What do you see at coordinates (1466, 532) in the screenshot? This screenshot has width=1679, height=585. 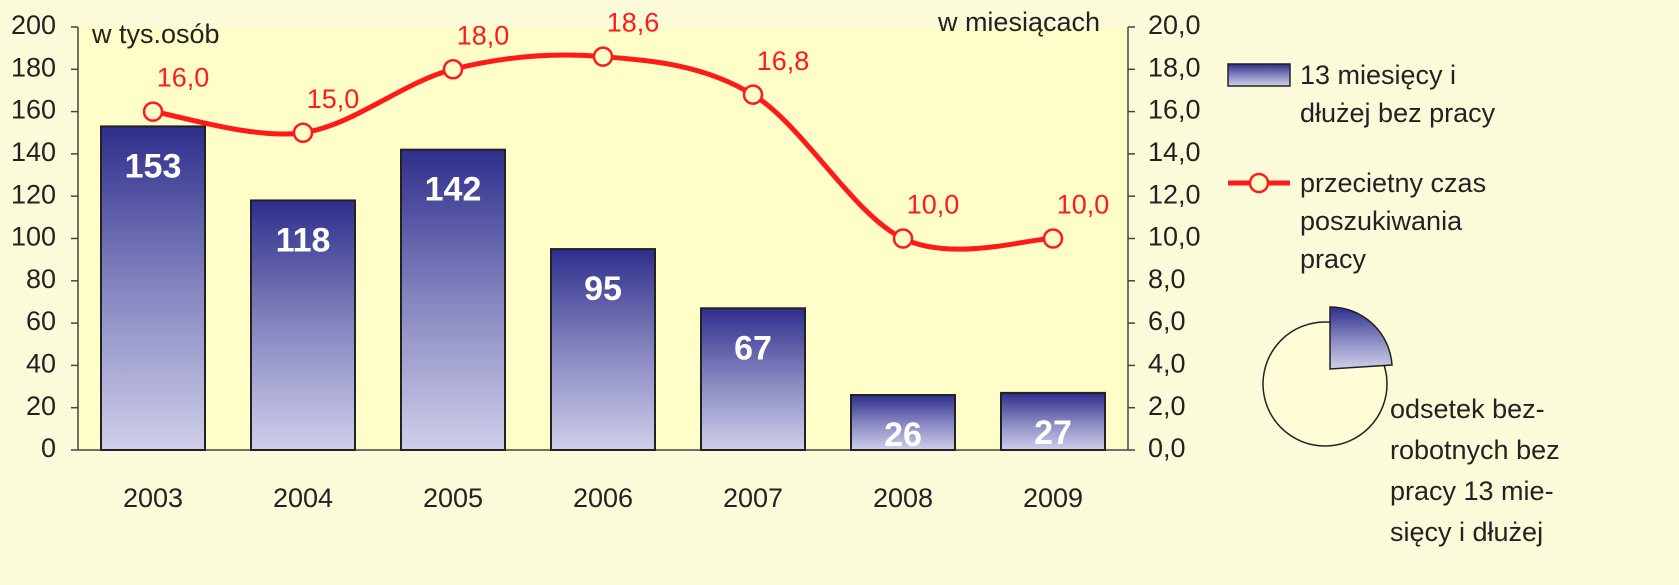 I see `annotation-line: sięcy i dłużej` at bounding box center [1466, 532].